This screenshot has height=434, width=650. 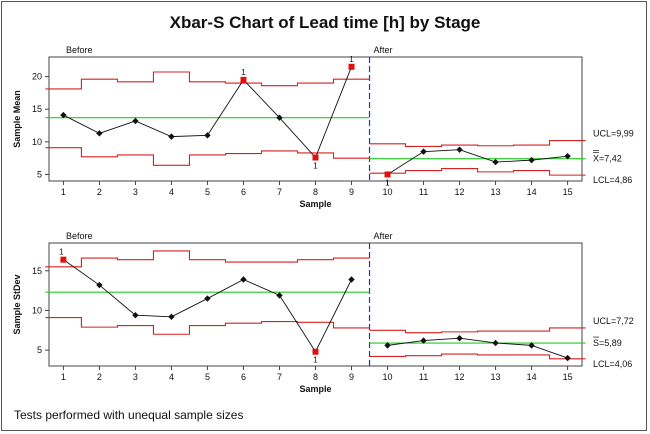 What do you see at coordinates (63, 377) in the screenshot?
I see `s-x-tick-label: 1` at bounding box center [63, 377].